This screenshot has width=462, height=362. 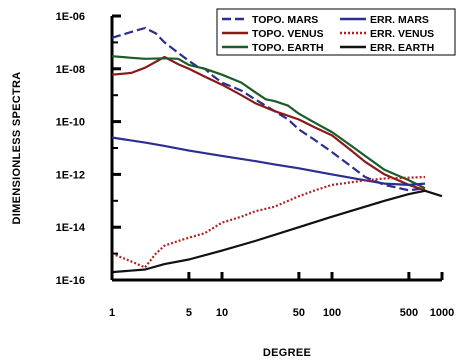 I want to click on x-tick-label: 100, so click(x=332, y=313).